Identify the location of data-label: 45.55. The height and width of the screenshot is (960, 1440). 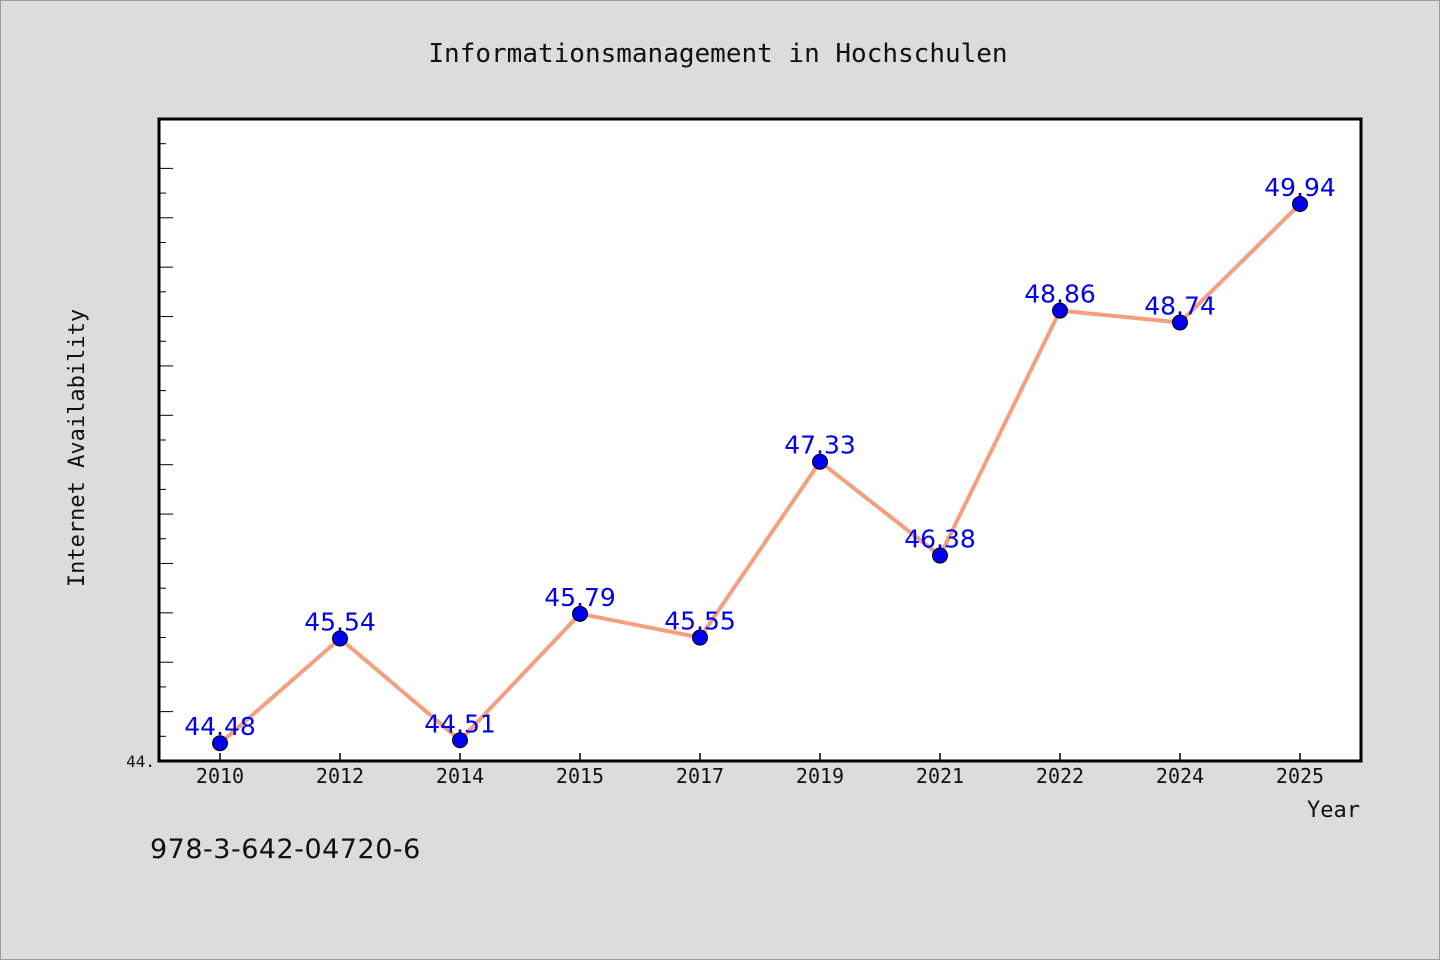
(700, 621).